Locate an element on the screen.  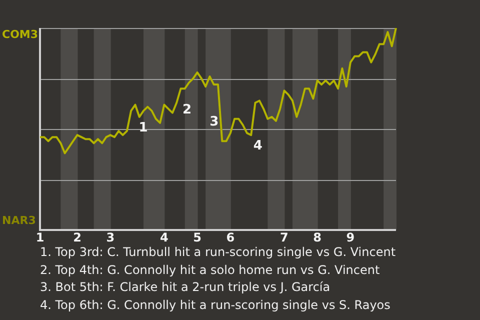
x-tick-label: 2 is located at coordinates (77, 237).